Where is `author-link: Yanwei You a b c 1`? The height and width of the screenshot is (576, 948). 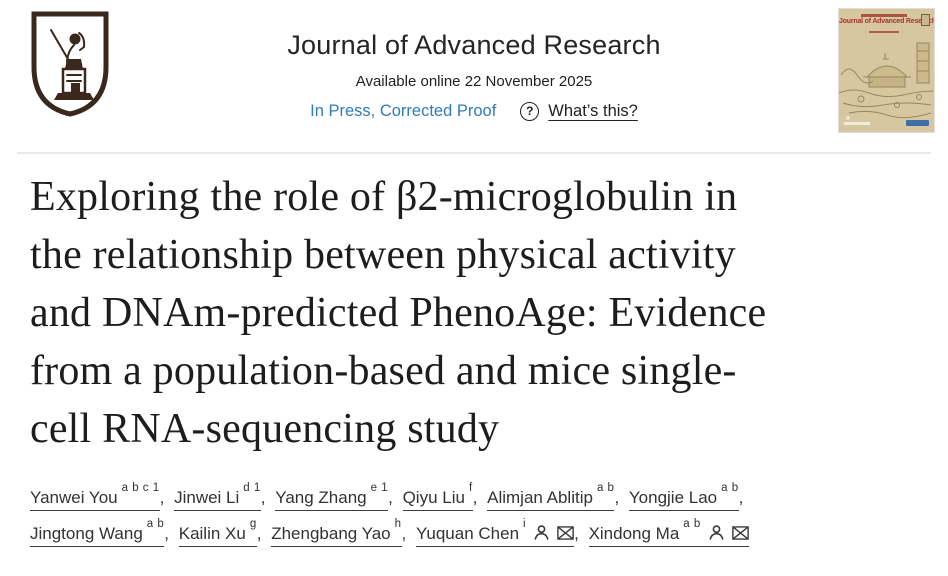
author-link: Yanwei You a b c 1 is located at coordinates (95, 497).